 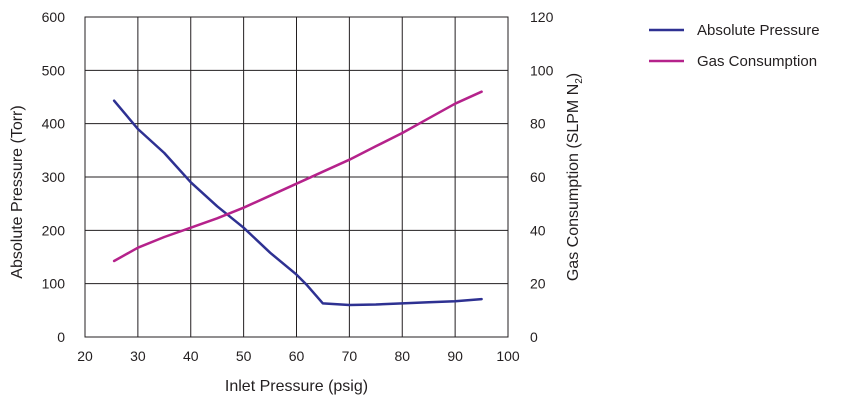 What do you see at coordinates (538, 124) in the screenshot?
I see `y2-tick-label: 80` at bounding box center [538, 124].